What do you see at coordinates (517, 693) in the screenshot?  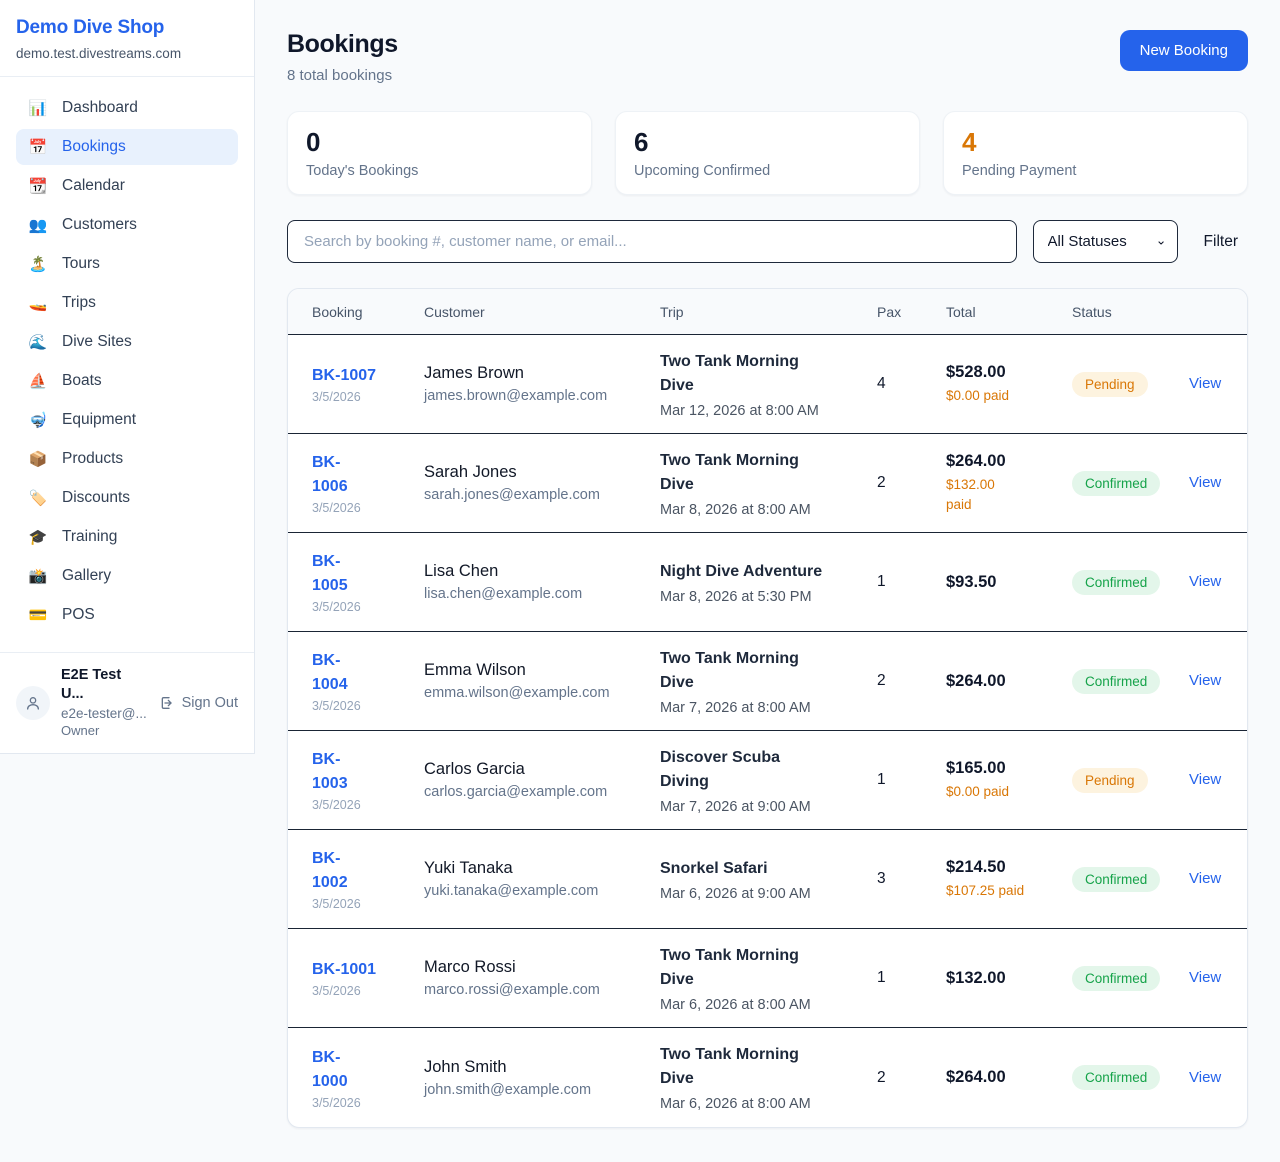 I see `customer-email: emma.wilson@example.com` at bounding box center [517, 693].